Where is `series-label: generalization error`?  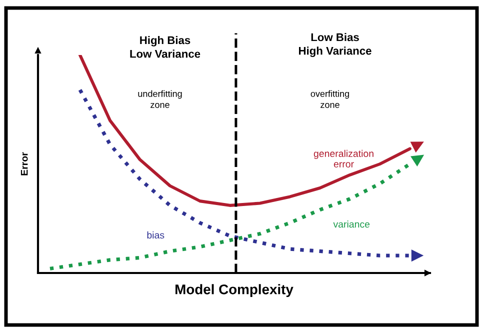 series-label: generalization error is located at coordinates (344, 159).